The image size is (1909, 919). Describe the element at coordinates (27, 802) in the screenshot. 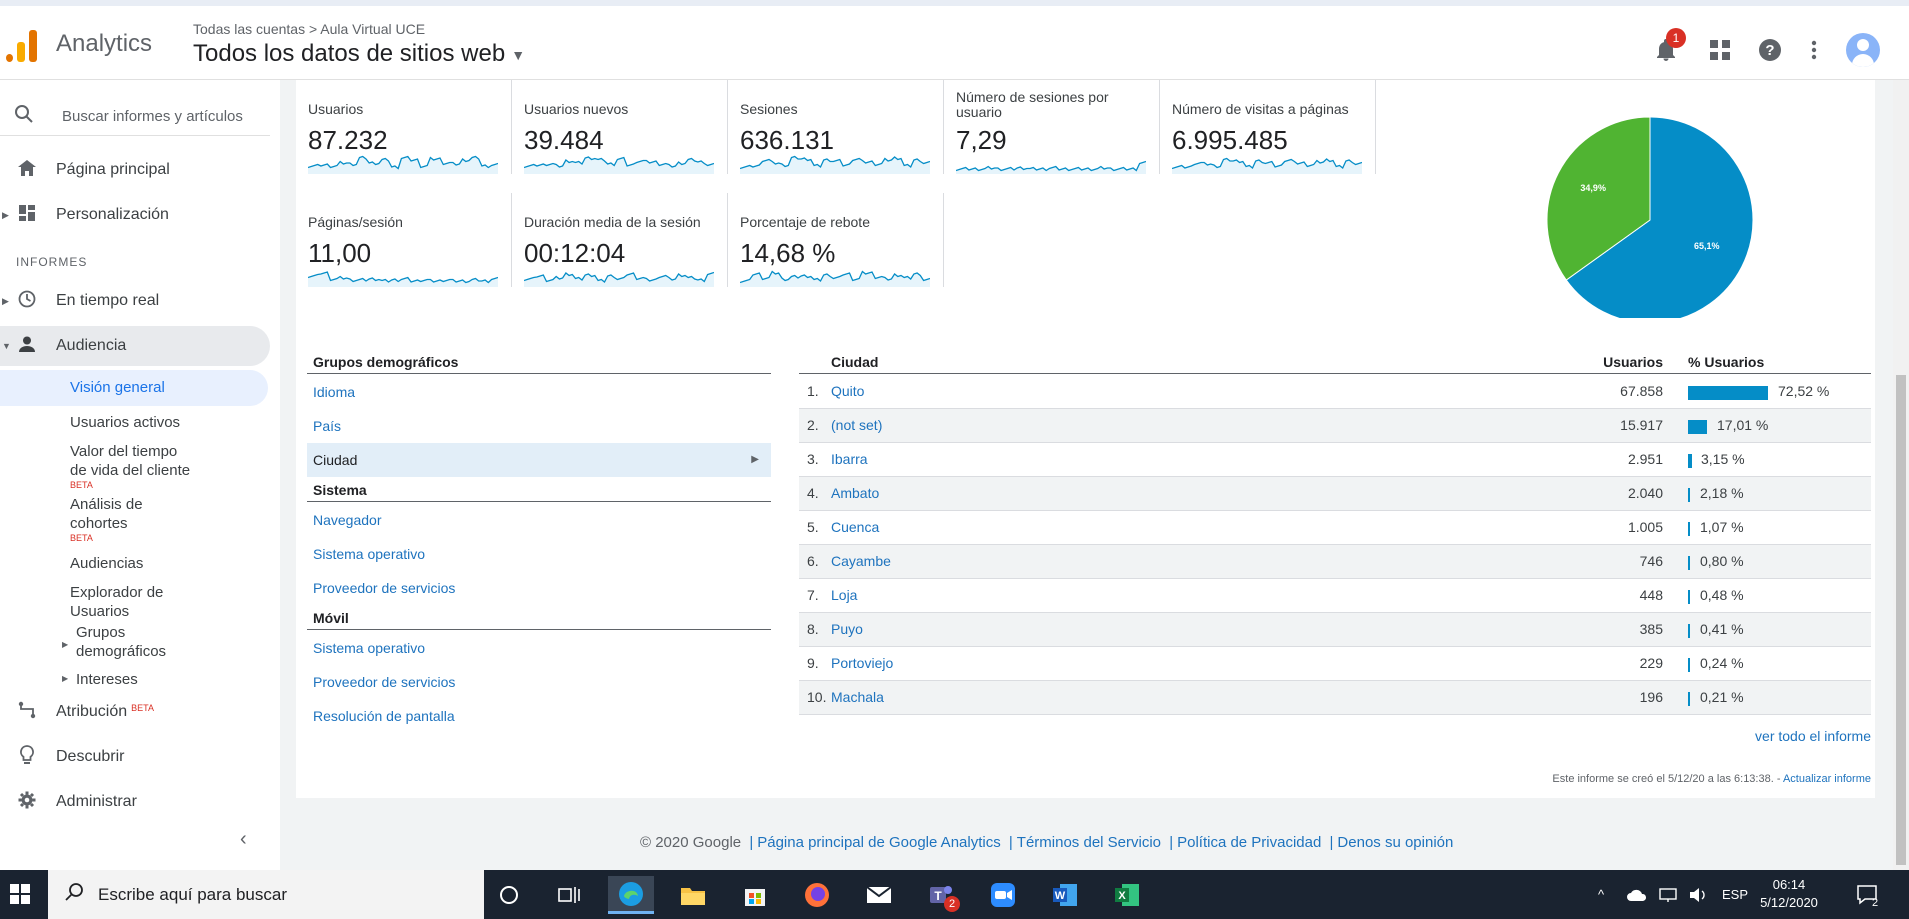

I see `gear-icon` at that location.